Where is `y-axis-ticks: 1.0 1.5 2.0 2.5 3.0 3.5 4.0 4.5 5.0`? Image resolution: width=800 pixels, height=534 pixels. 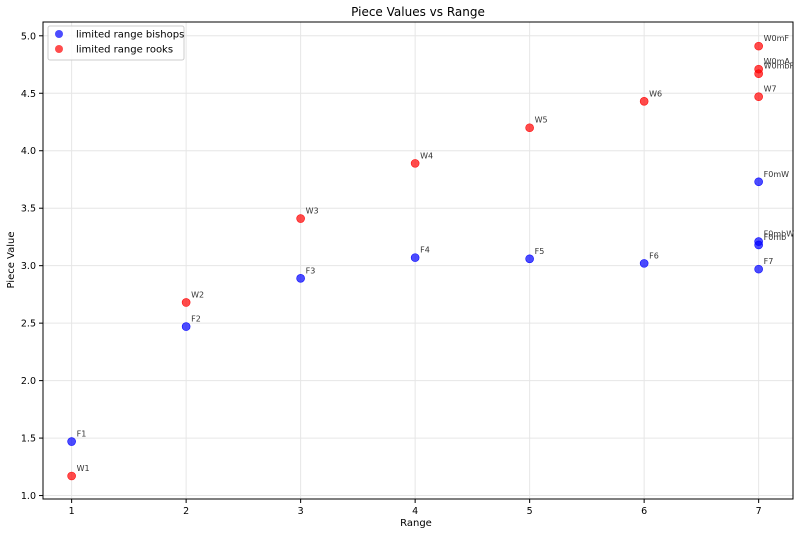
y-axis-ticks: 1.0 1.5 2.0 2.5 3.0 3.5 4.0 4.5 5.0 is located at coordinates (32, 266).